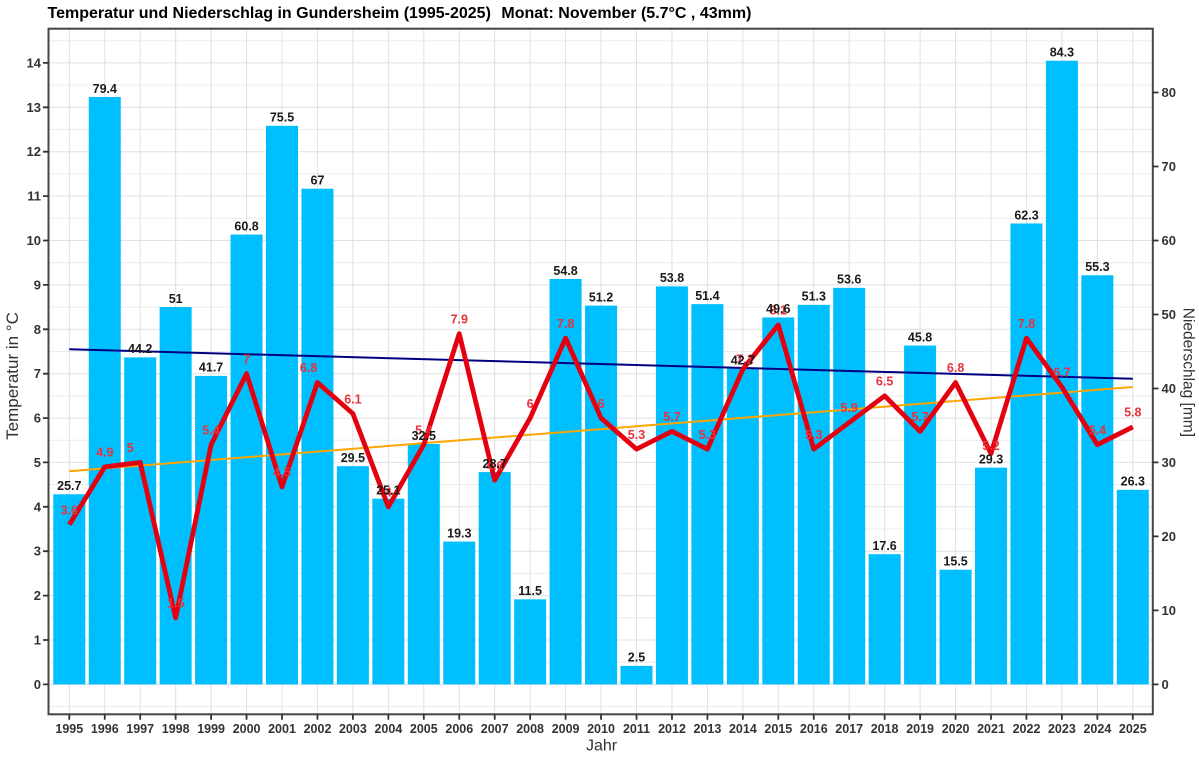  I want to click on svg-text: Monat: November (5.7°C , 43mm), so click(626, 13).